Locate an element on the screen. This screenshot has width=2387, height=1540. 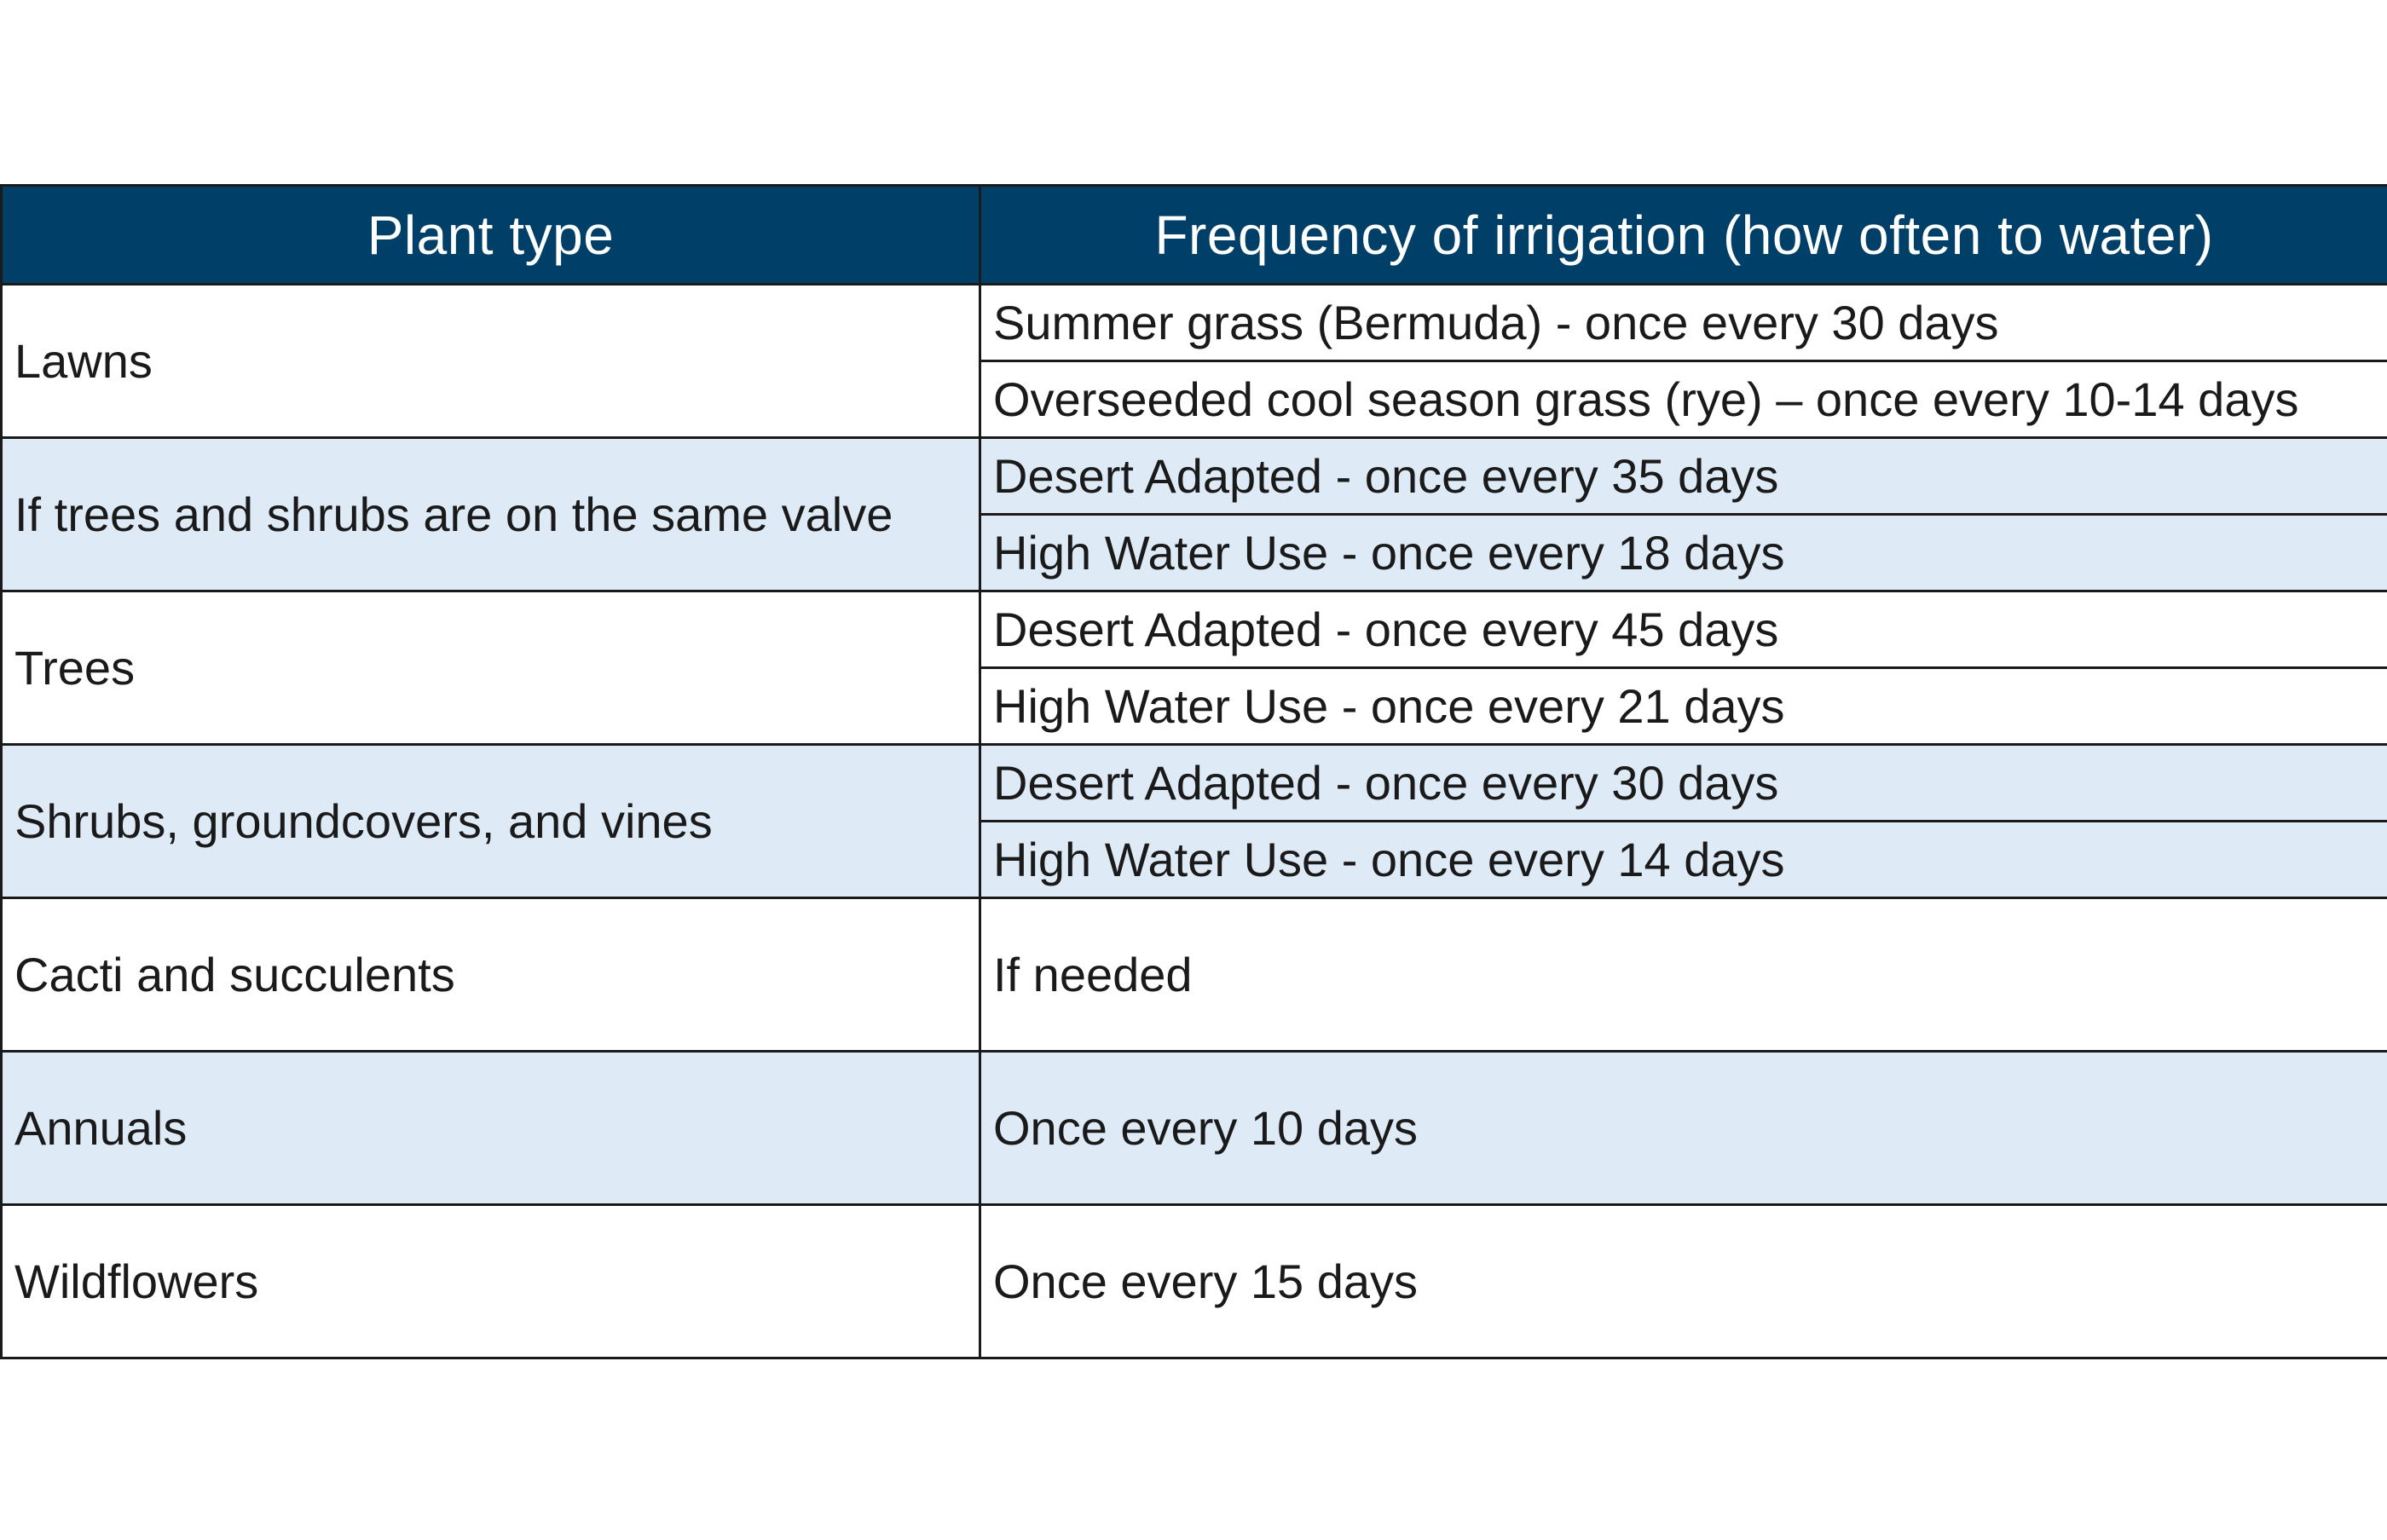
frequency-cell: Once every 10 days is located at coordinates (1683, 1128).